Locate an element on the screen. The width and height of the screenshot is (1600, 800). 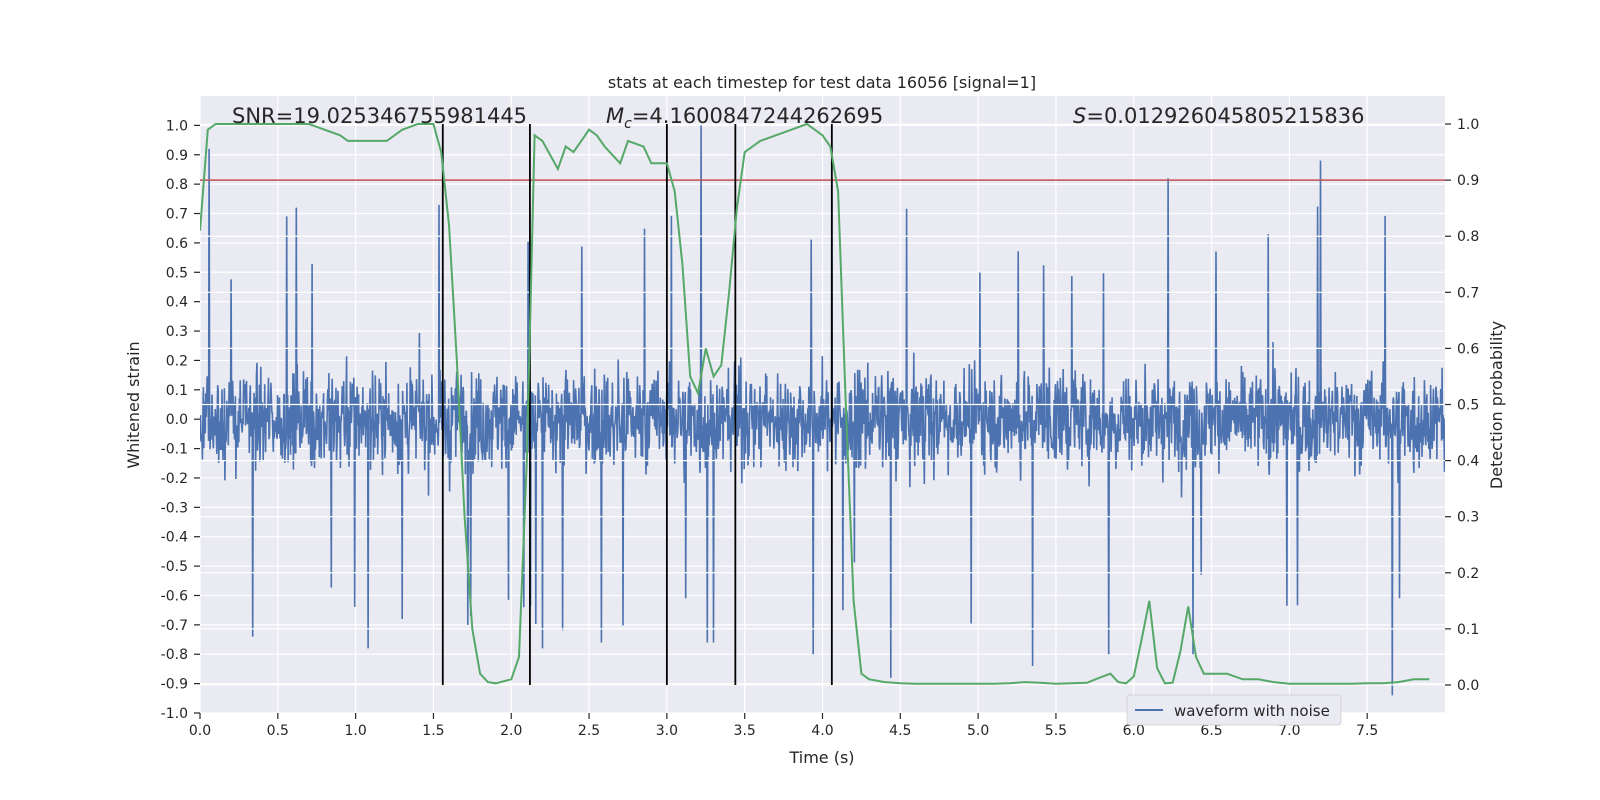
s-symbol: S is located at coordinates (1079, 116).